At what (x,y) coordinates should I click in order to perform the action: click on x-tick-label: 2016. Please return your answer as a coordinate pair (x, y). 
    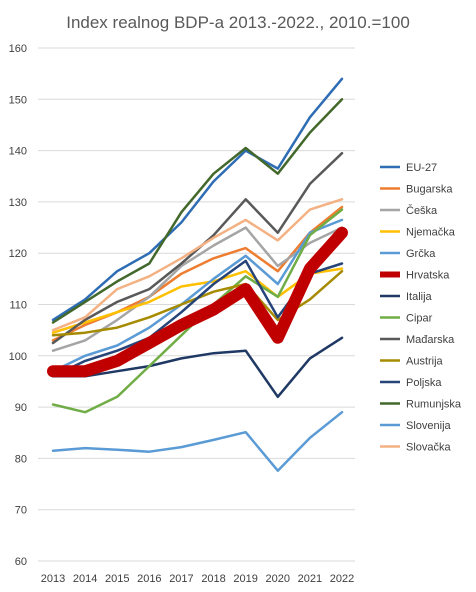
    Looking at the image, I should click on (149, 579).